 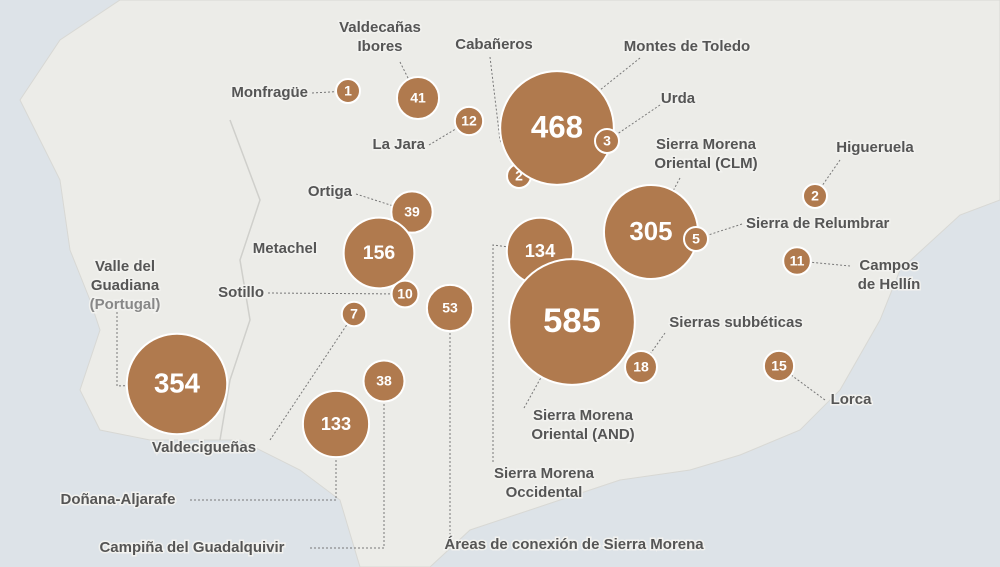 What do you see at coordinates (540, 250) in the screenshot?
I see `bubble-value: 134` at bounding box center [540, 250].